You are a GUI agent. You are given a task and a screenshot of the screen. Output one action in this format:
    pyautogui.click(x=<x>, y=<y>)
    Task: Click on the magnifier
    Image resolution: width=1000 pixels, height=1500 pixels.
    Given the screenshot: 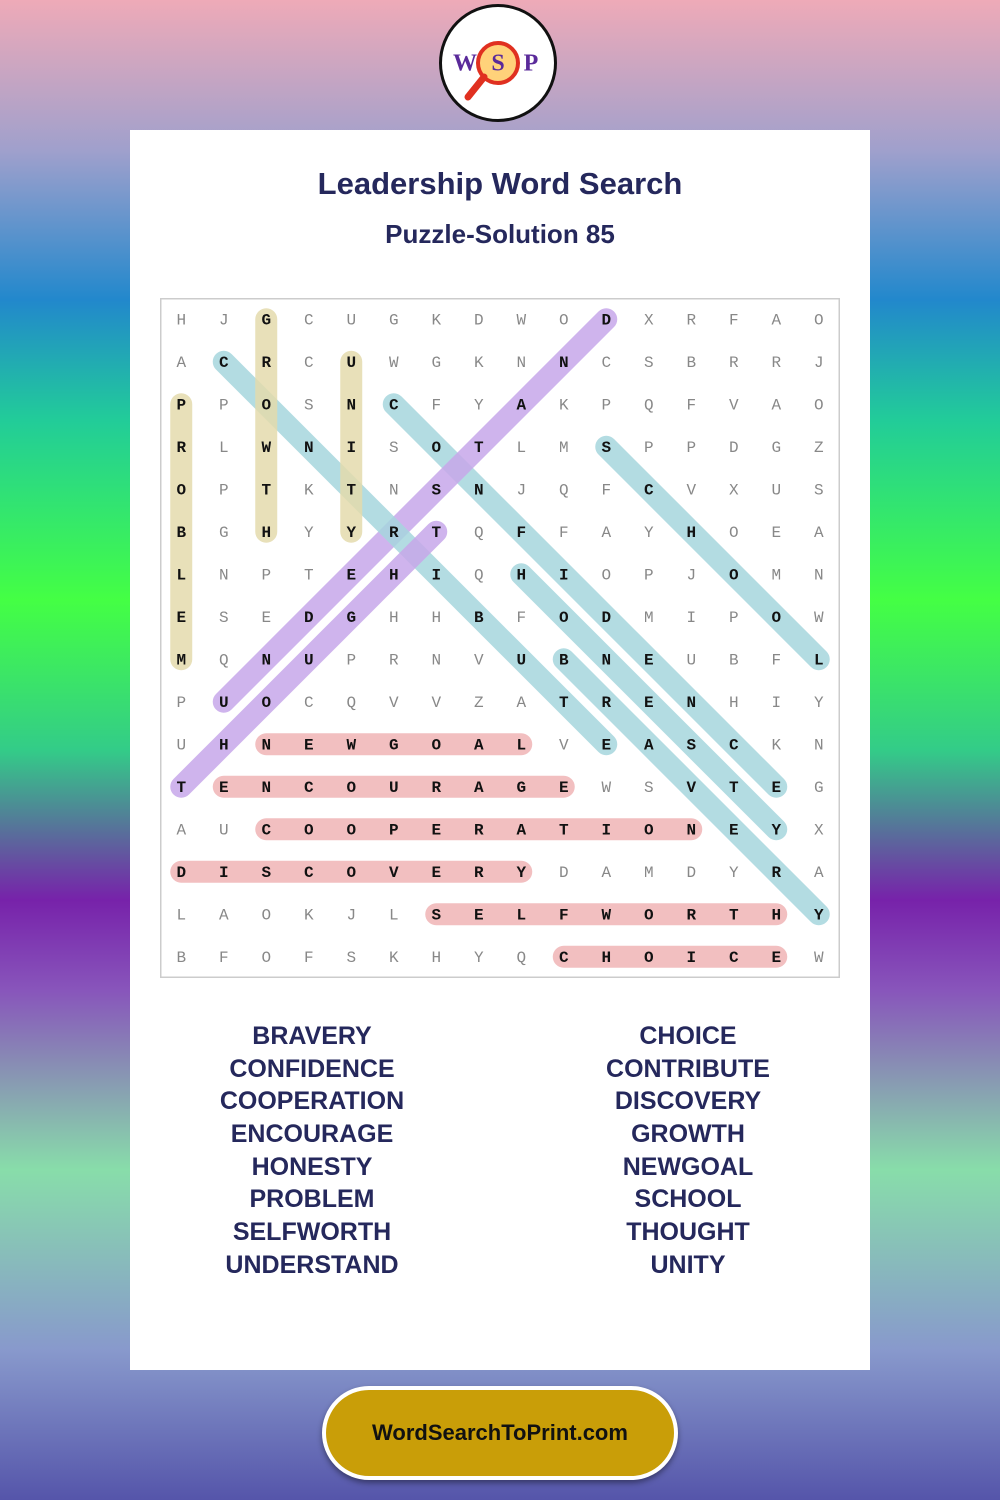 What is the action you would take?
    pyautogui.click(x=498, y=63)
    